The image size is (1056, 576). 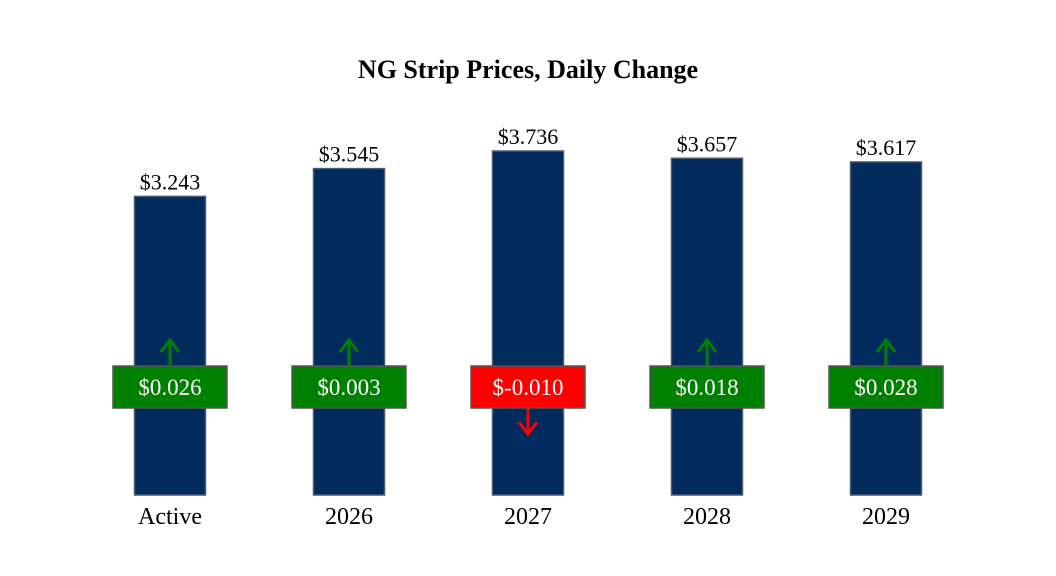 I want to click on chart-title: NG Strip Prices, Daily Change, so click(x=528, y=69).